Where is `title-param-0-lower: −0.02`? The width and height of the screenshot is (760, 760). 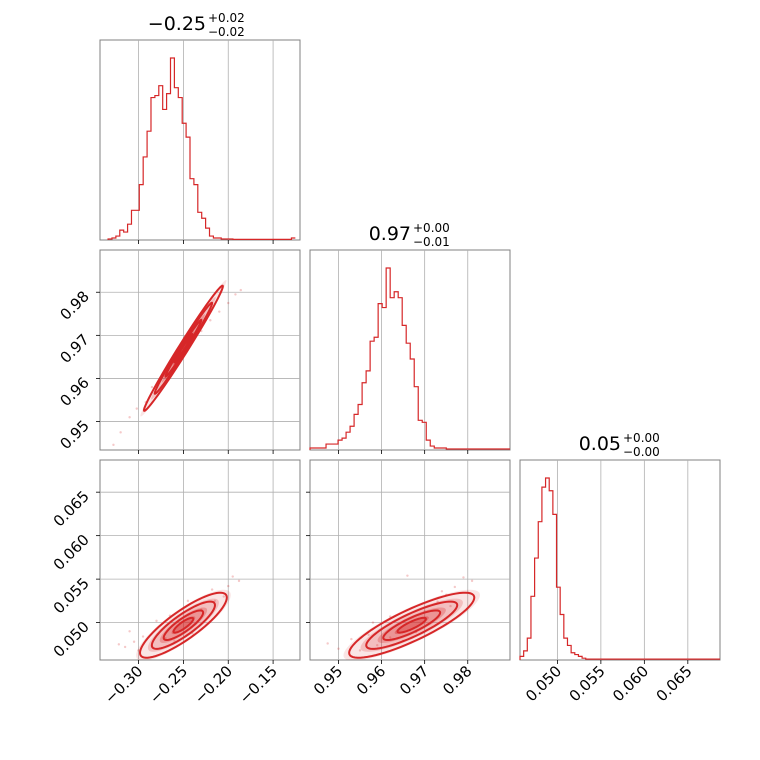 title-param-0-lower: −0.02 is located at coordinates (226, 32).